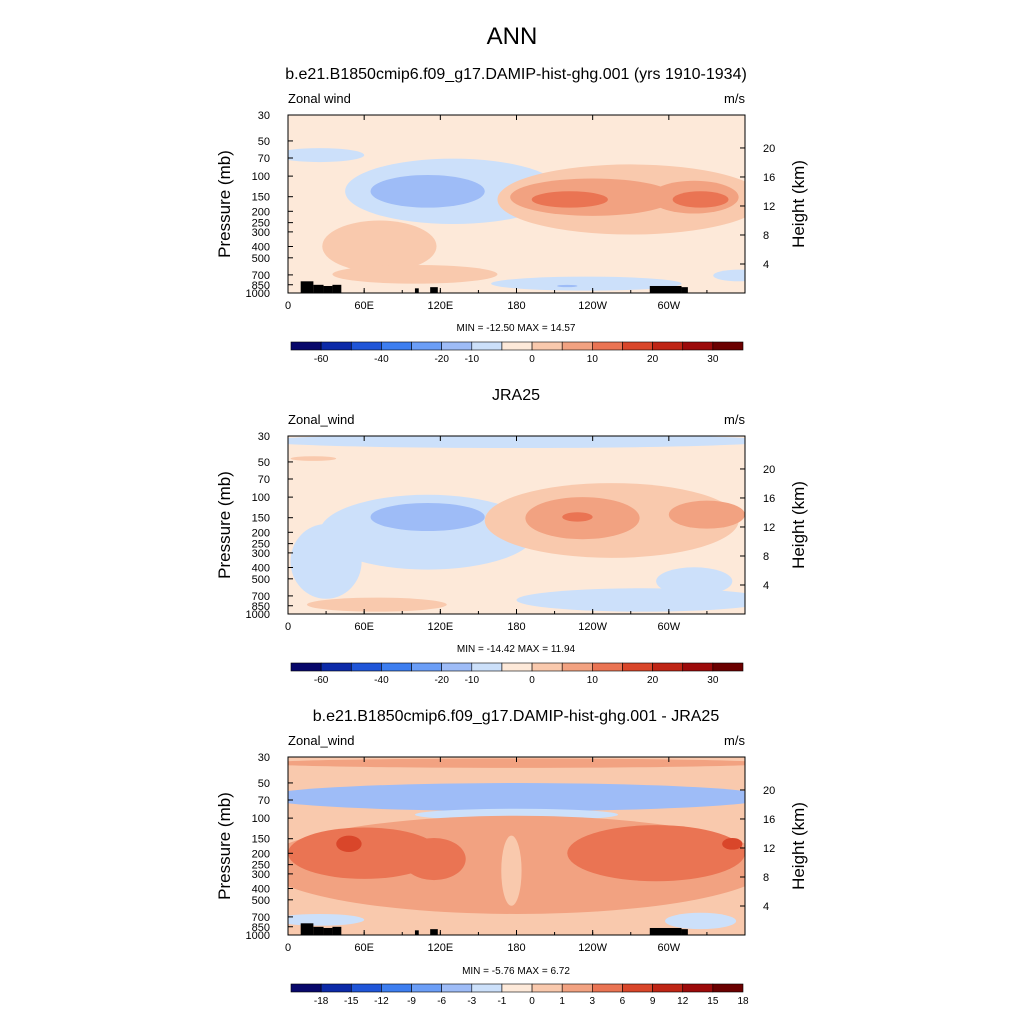 This screenshot has height=1029, width=1024. I want to click on x-tick-label: 180, so click(516, 306).